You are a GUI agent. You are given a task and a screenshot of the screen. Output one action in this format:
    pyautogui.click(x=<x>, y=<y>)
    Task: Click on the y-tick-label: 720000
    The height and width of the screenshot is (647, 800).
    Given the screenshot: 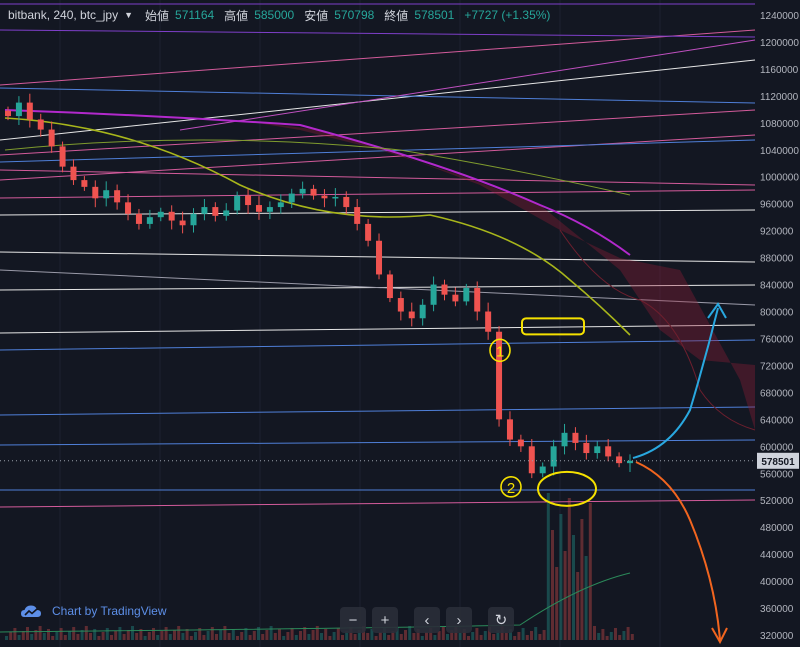 What is the action you would take?
    pyautogui.click(x=777, y=366)
    